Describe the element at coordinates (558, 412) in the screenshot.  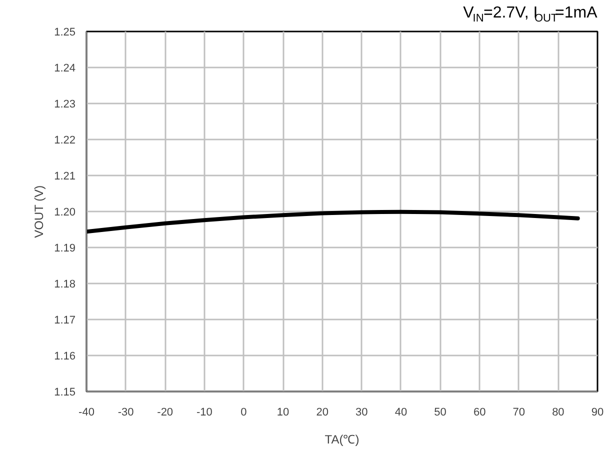
I see `x-tick-label: 80` at that location.